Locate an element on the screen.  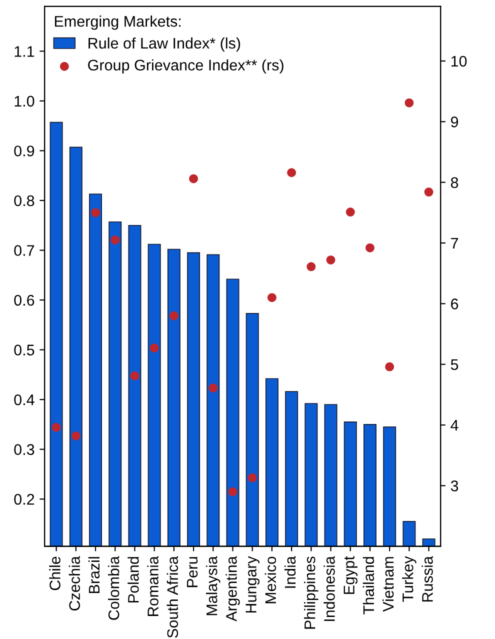
y2-tick-label: 3 is located at coordinates (454, 486).